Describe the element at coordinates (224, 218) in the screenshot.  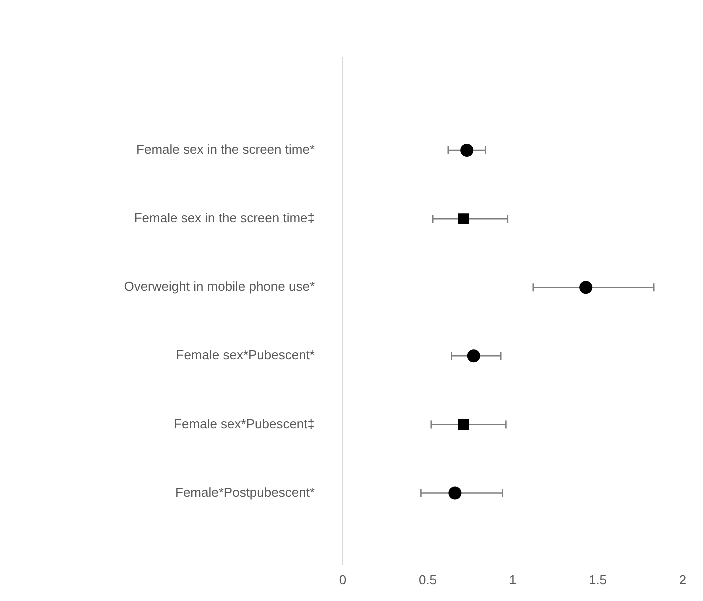
I see `y-tick-label: Female sex in the screen time‡` at that location.